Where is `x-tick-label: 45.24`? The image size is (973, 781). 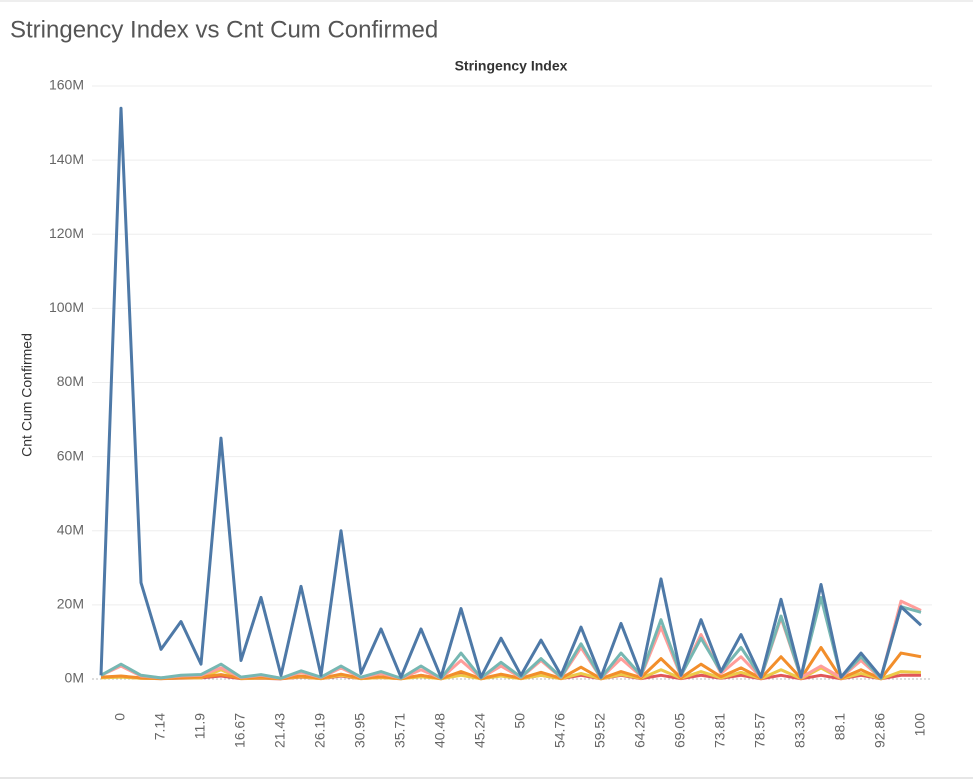
x-tick-label: 45.24 is located at coordinates (480, 730).